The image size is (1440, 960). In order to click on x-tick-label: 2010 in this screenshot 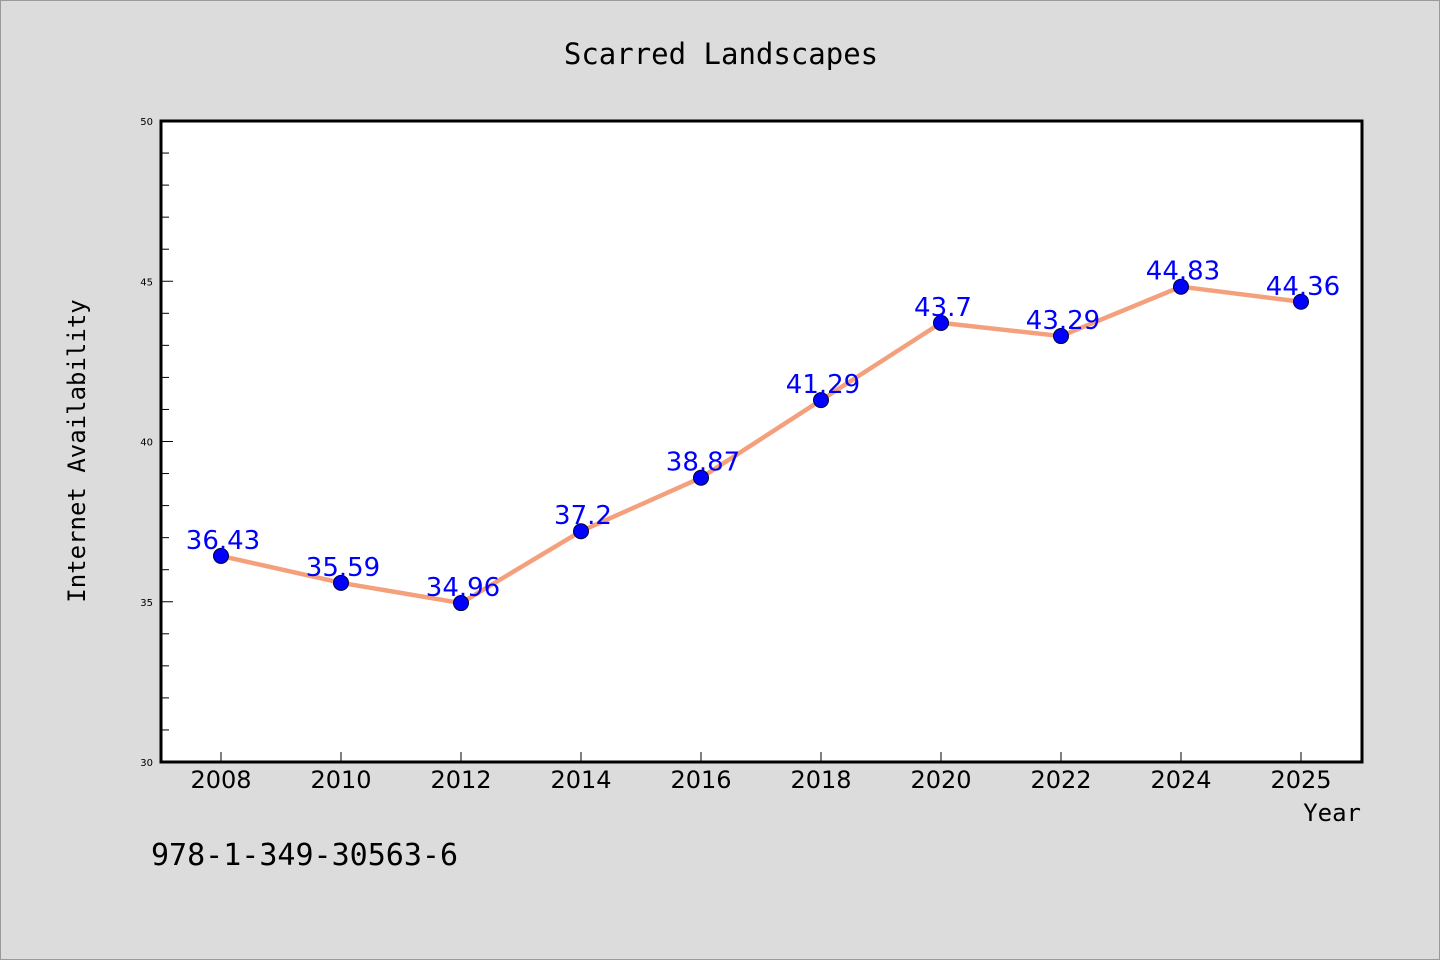, I will do `click(340, 780)`.